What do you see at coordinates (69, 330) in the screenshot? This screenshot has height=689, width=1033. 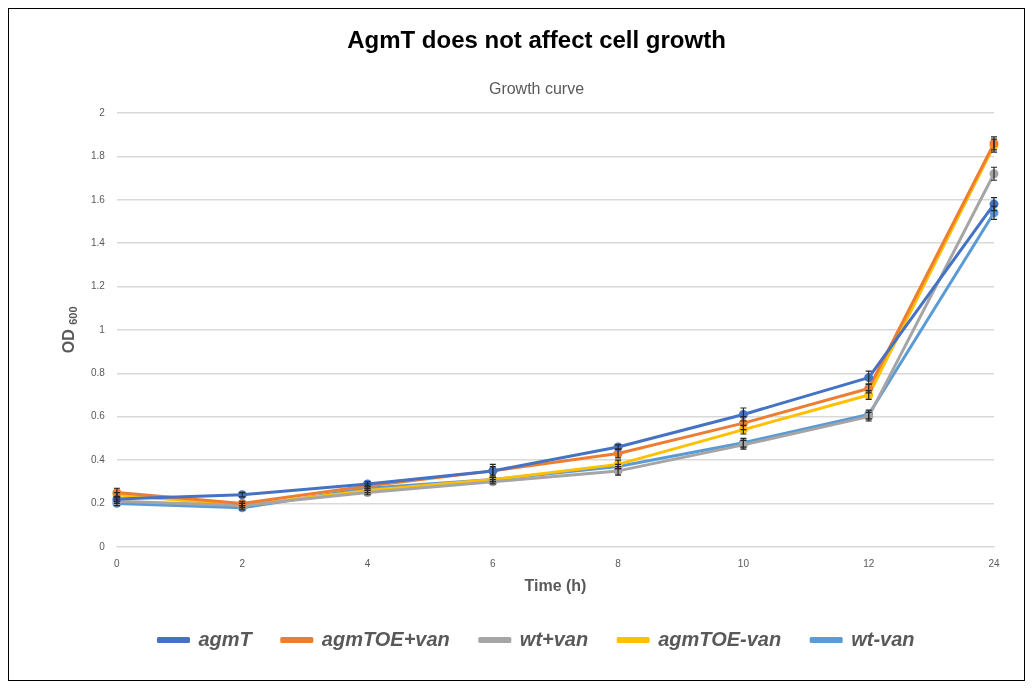 I see `y-axis-title: OD 600` at bounding box center [69, 330].